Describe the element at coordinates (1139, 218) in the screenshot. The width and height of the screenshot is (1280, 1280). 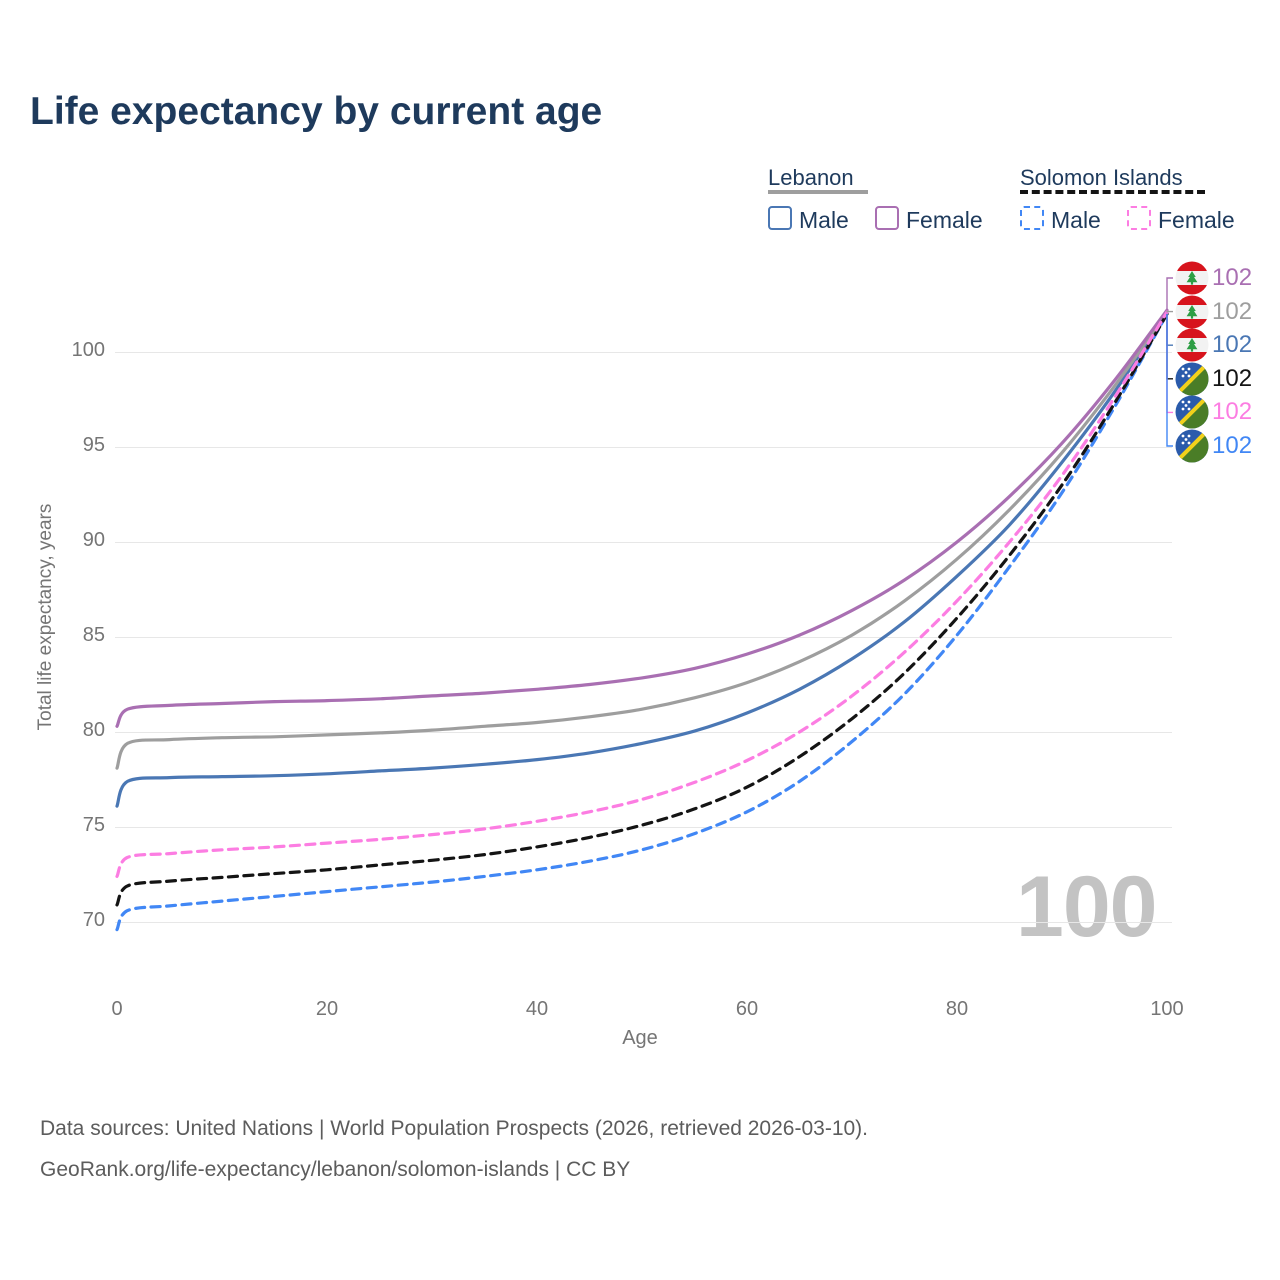
I see `legend-checkbox-solomon-female` at that location.